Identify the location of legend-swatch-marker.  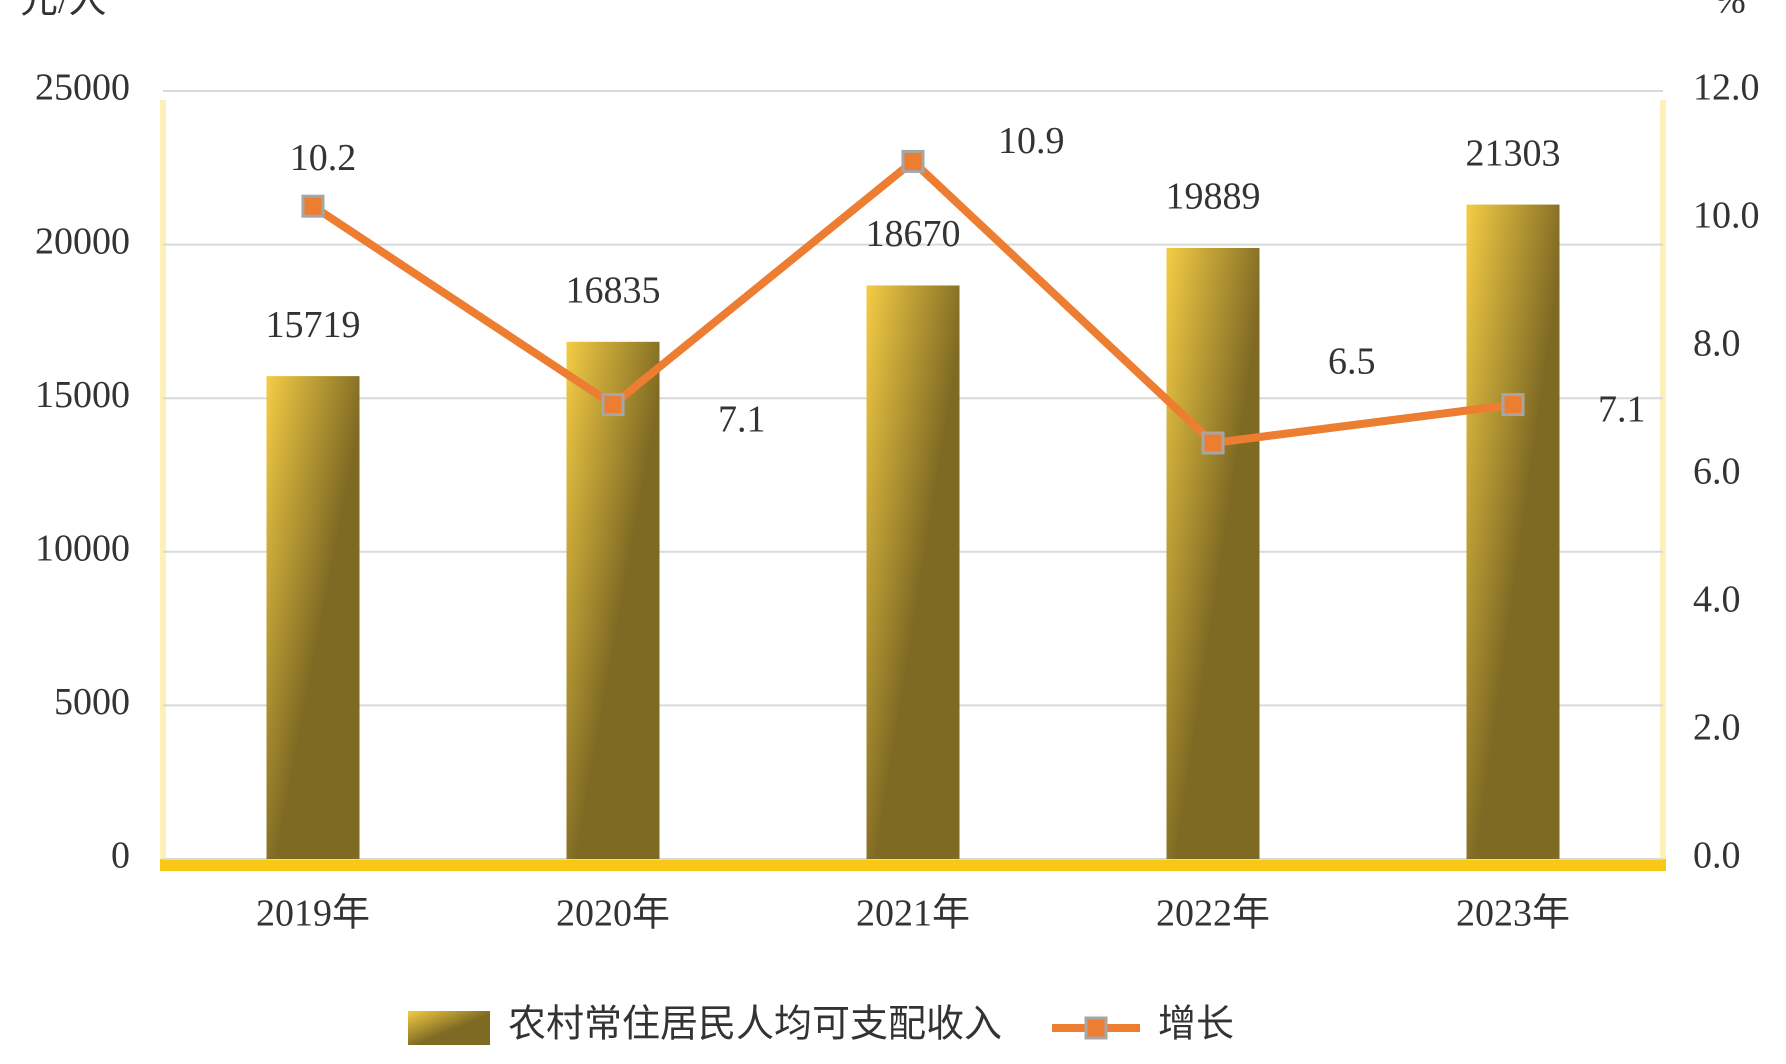
(1096, 1028).